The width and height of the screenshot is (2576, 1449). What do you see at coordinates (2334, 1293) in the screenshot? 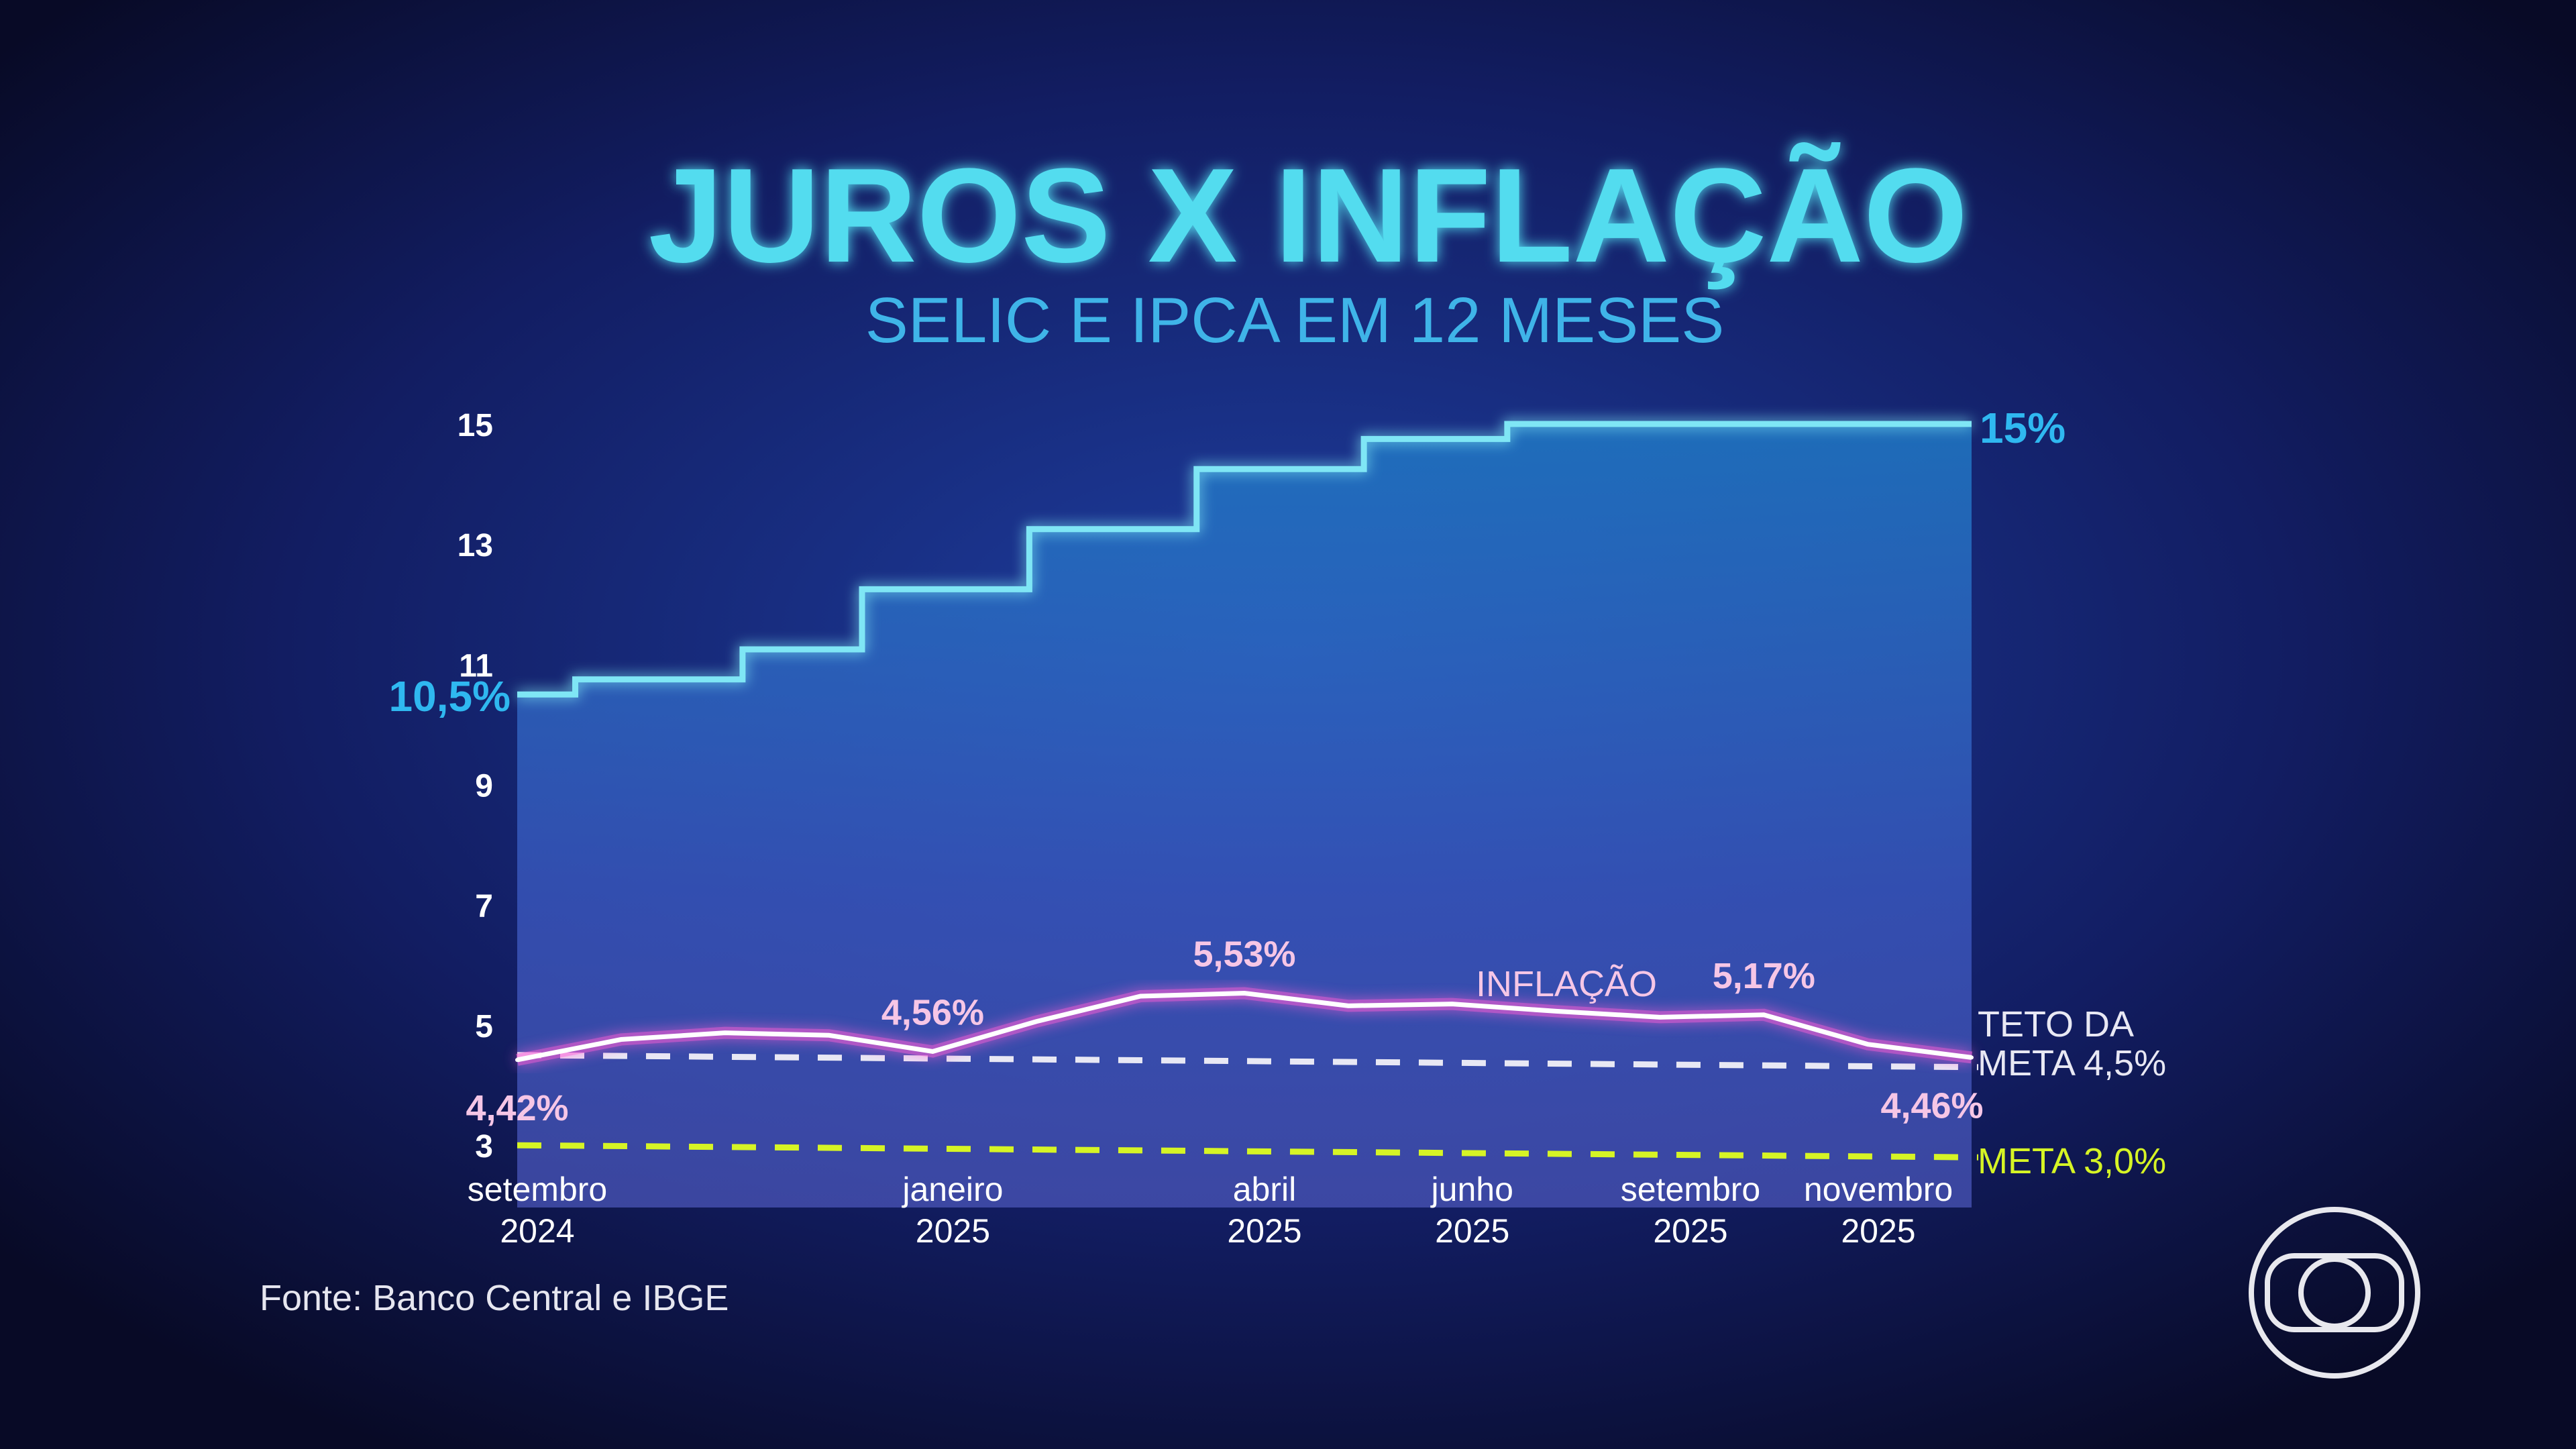
I see `globo-logo-icon` at bounding box center [2334, 1293].